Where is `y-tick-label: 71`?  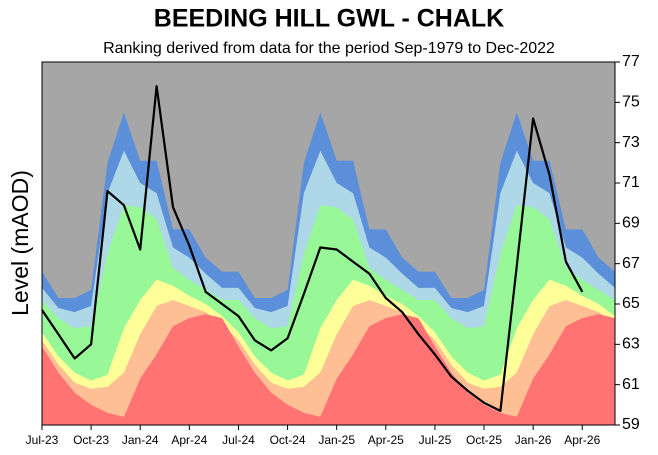
y-tick-label: 71 is located at coordinates (631, 182).